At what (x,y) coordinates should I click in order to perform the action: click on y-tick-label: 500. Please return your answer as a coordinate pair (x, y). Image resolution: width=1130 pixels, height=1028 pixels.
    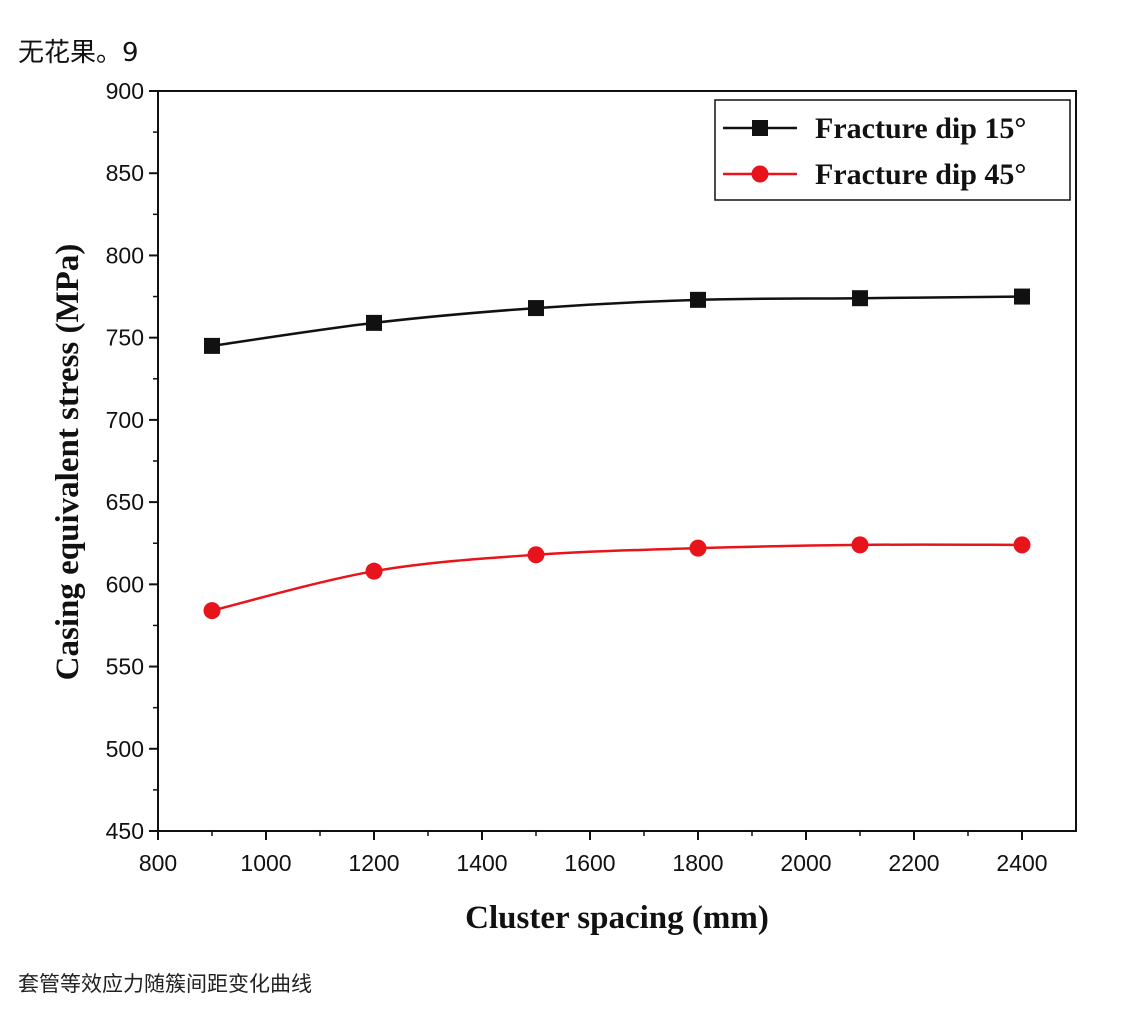
    Looking at the image, I should click on (125, 749).